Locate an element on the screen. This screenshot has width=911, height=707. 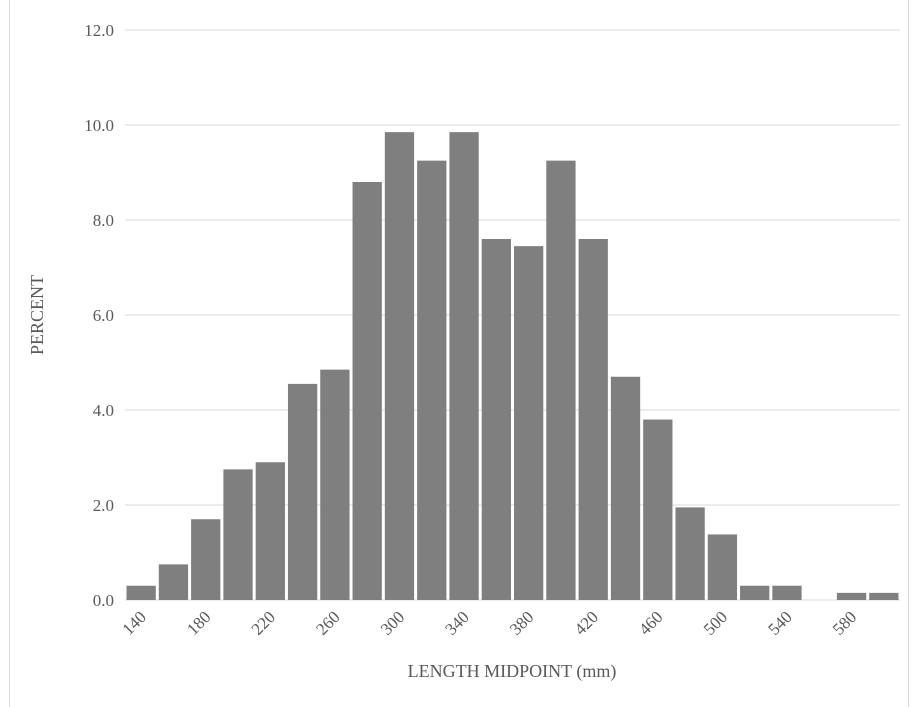
y-axis-title: PERCENT is located at coordinates (37, 315).